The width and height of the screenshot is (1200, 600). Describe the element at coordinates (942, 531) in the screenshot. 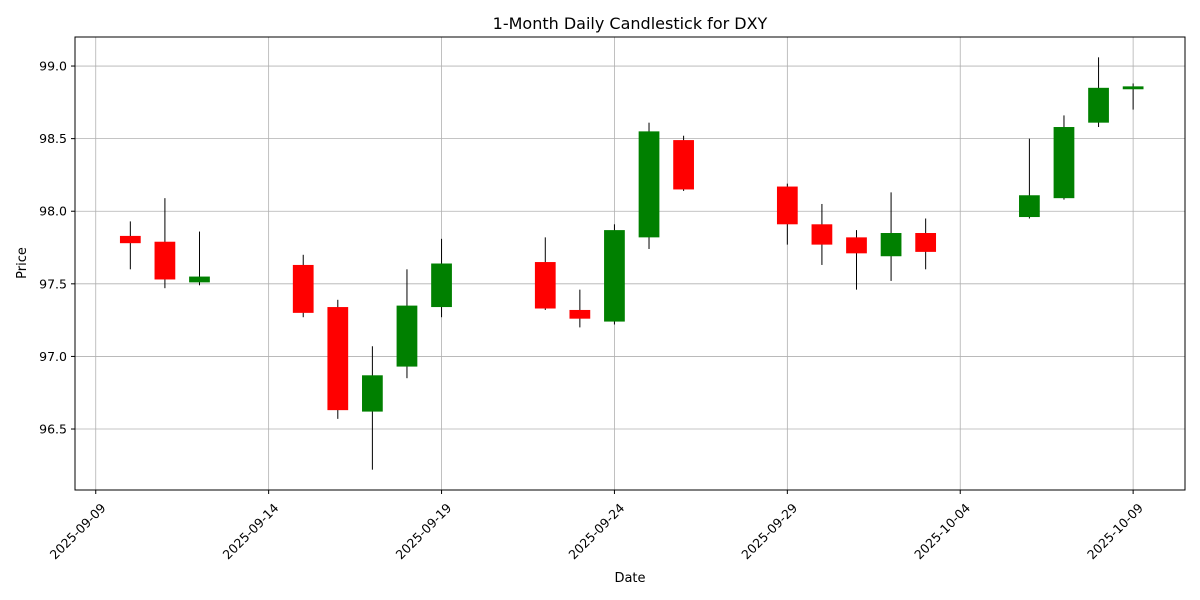

I see `x-tick-label: 2025-10-04` at that location.